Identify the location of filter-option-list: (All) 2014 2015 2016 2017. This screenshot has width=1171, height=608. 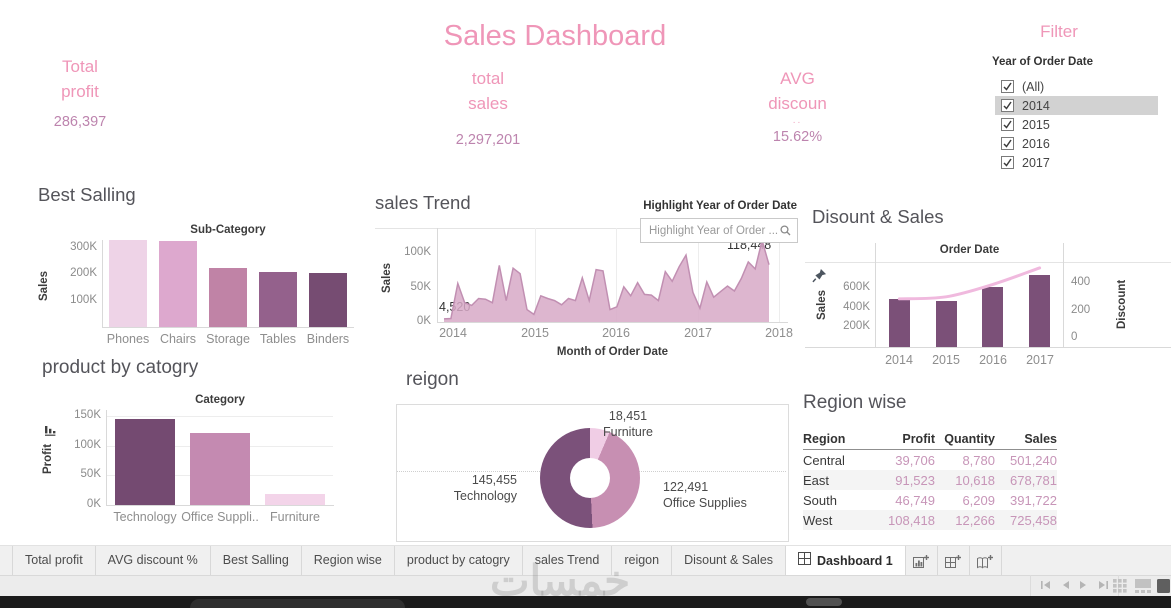
(1076, 124).